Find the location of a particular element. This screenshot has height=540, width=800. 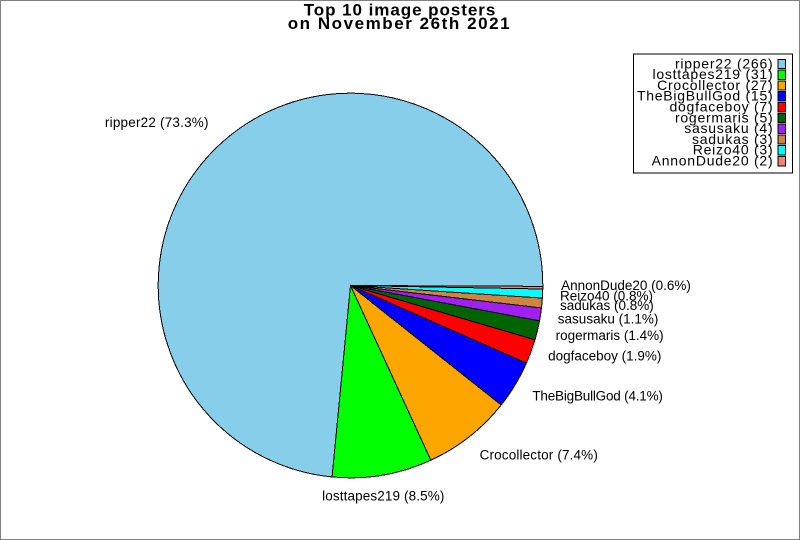

svg-text: Reizo40 (3) is located at coordinates (733, 150).